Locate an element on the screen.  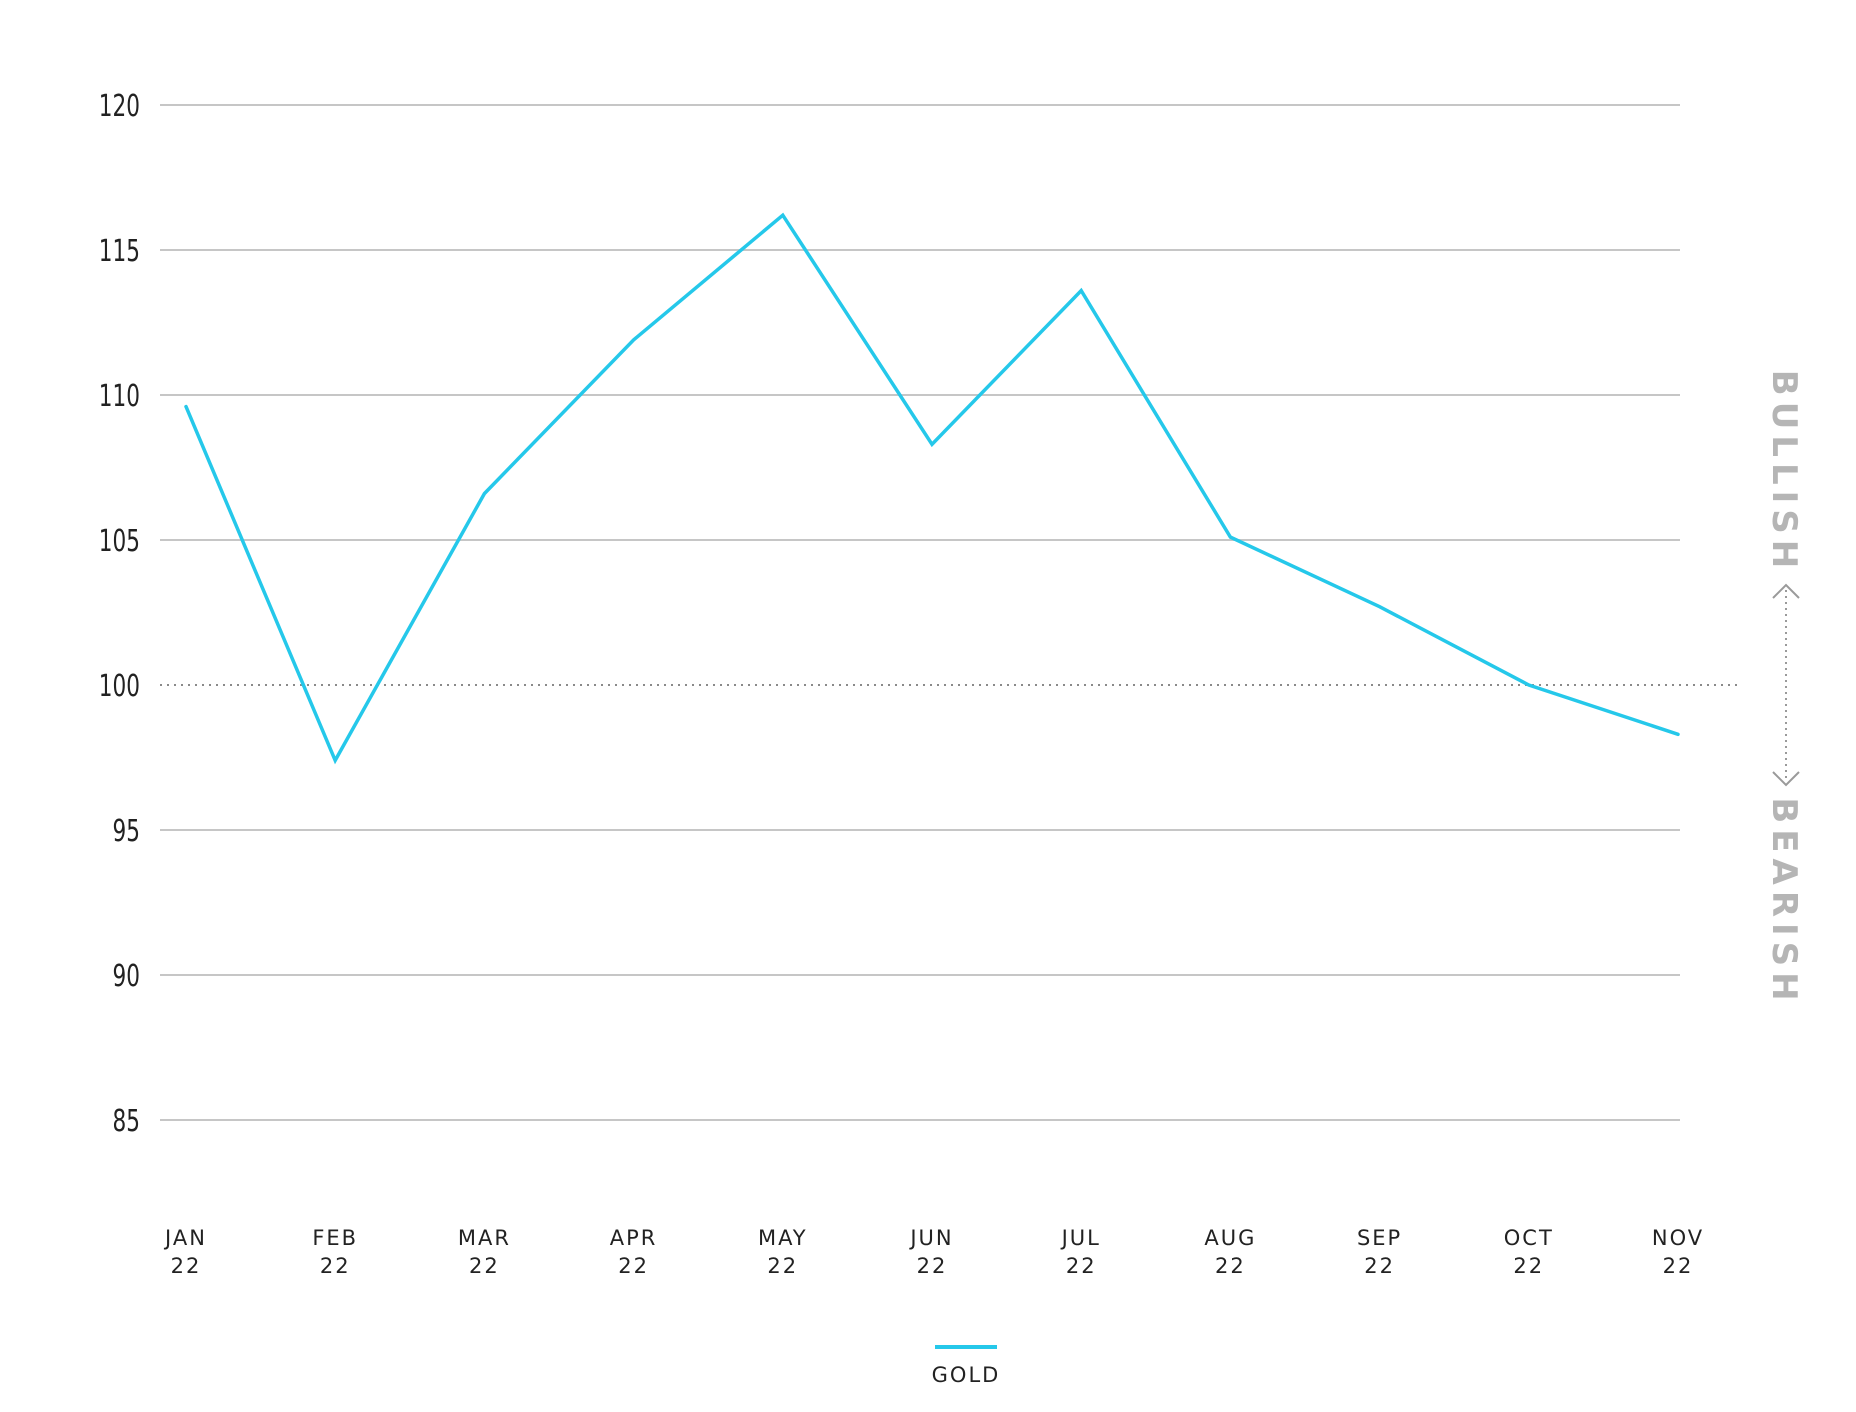
x-tick-month: JUL is located at coordinates (1080, 1238).